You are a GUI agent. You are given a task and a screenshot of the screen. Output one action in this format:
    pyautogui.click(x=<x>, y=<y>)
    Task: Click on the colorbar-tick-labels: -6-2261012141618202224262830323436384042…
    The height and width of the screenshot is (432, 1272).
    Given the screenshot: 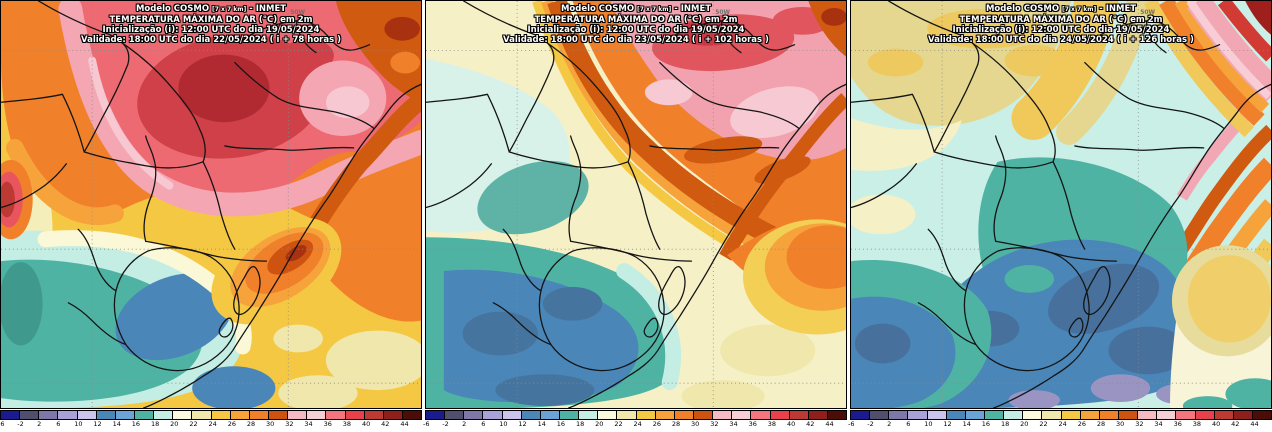 What is the action you would take?
    pyautogui.click(x=211, y=425)
    